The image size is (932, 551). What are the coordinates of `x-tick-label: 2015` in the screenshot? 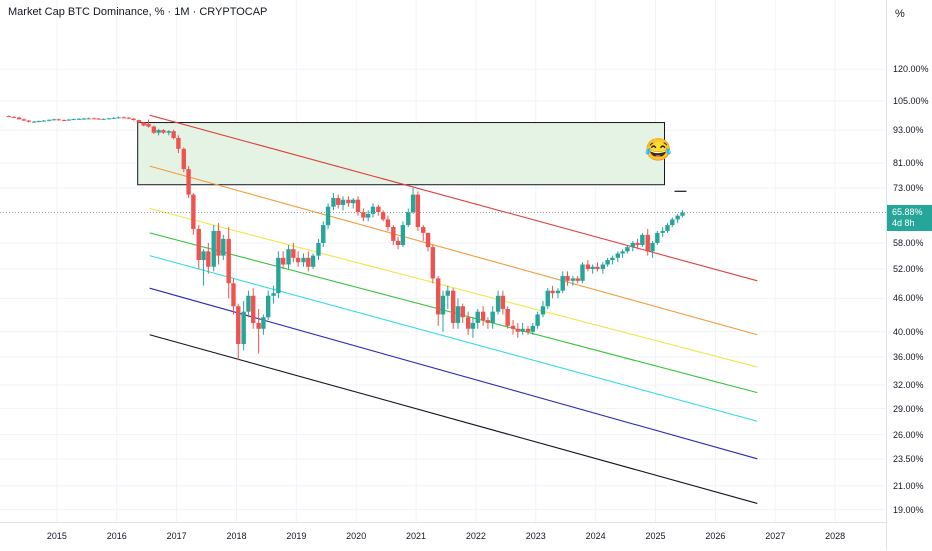 It's located at (56, 536).